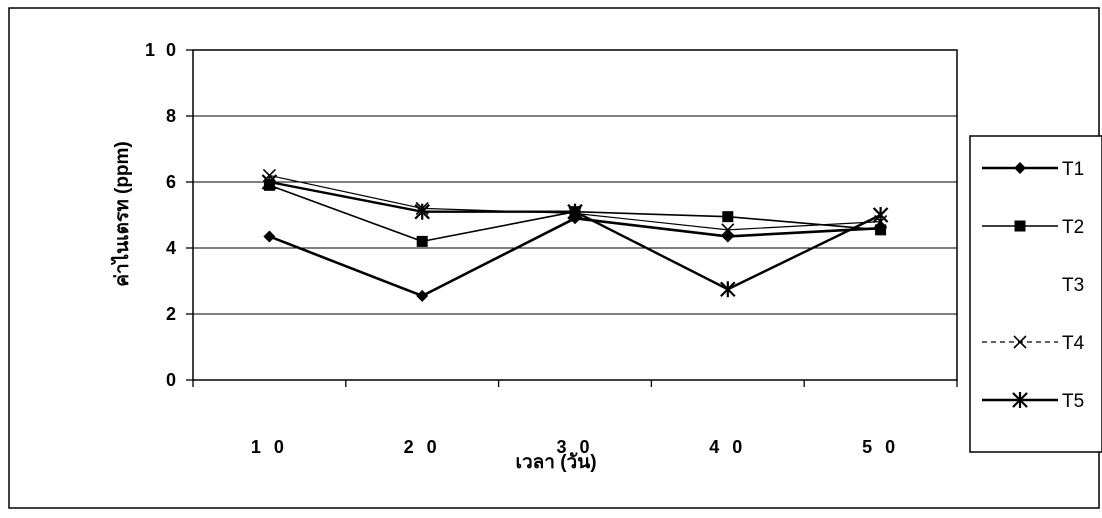 This screenshot has height=518, width=1102. I want to click on x-tick-label: 2 0, so click(422, 447).